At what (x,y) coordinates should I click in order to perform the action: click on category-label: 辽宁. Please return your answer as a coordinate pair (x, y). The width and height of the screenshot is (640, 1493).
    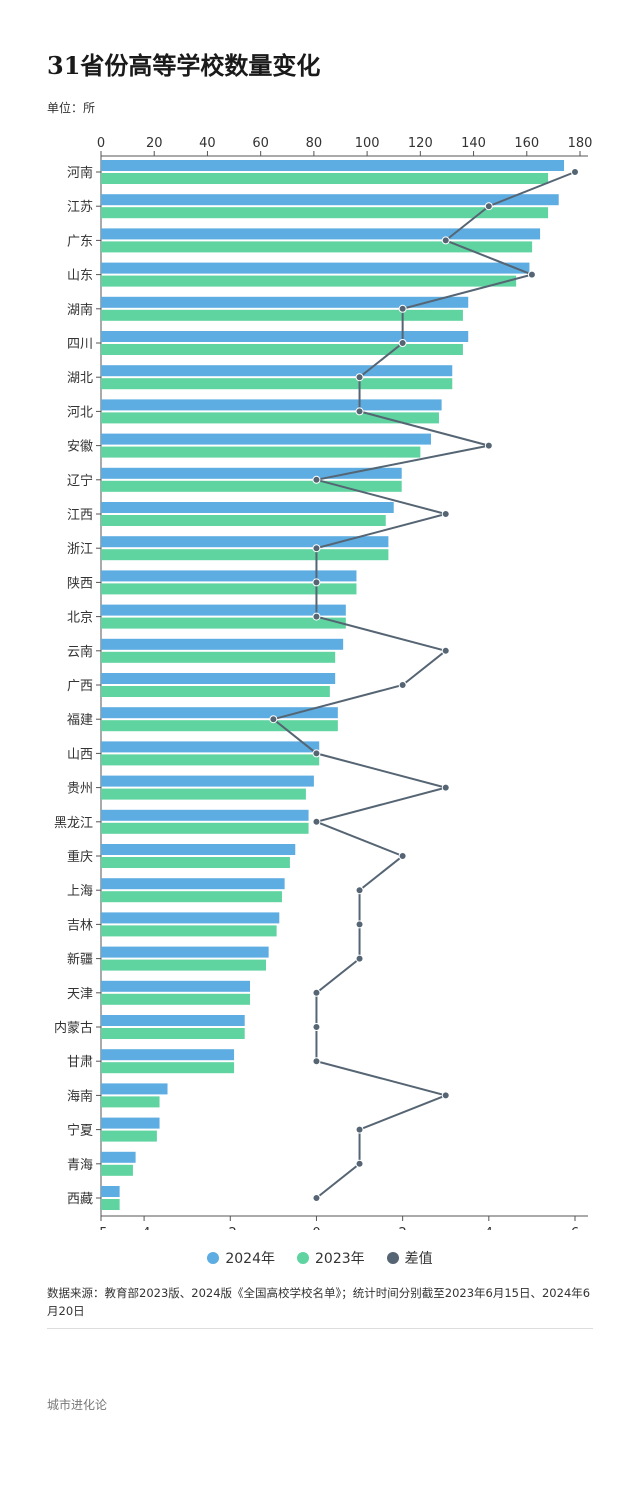
    Looking at the image, I should click on (80, 481).